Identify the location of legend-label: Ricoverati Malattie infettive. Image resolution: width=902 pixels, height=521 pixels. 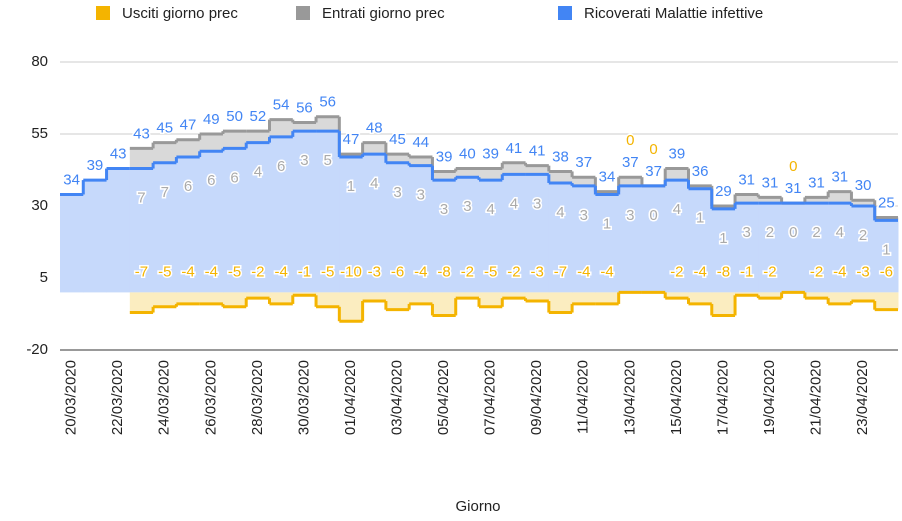
(673, 13).